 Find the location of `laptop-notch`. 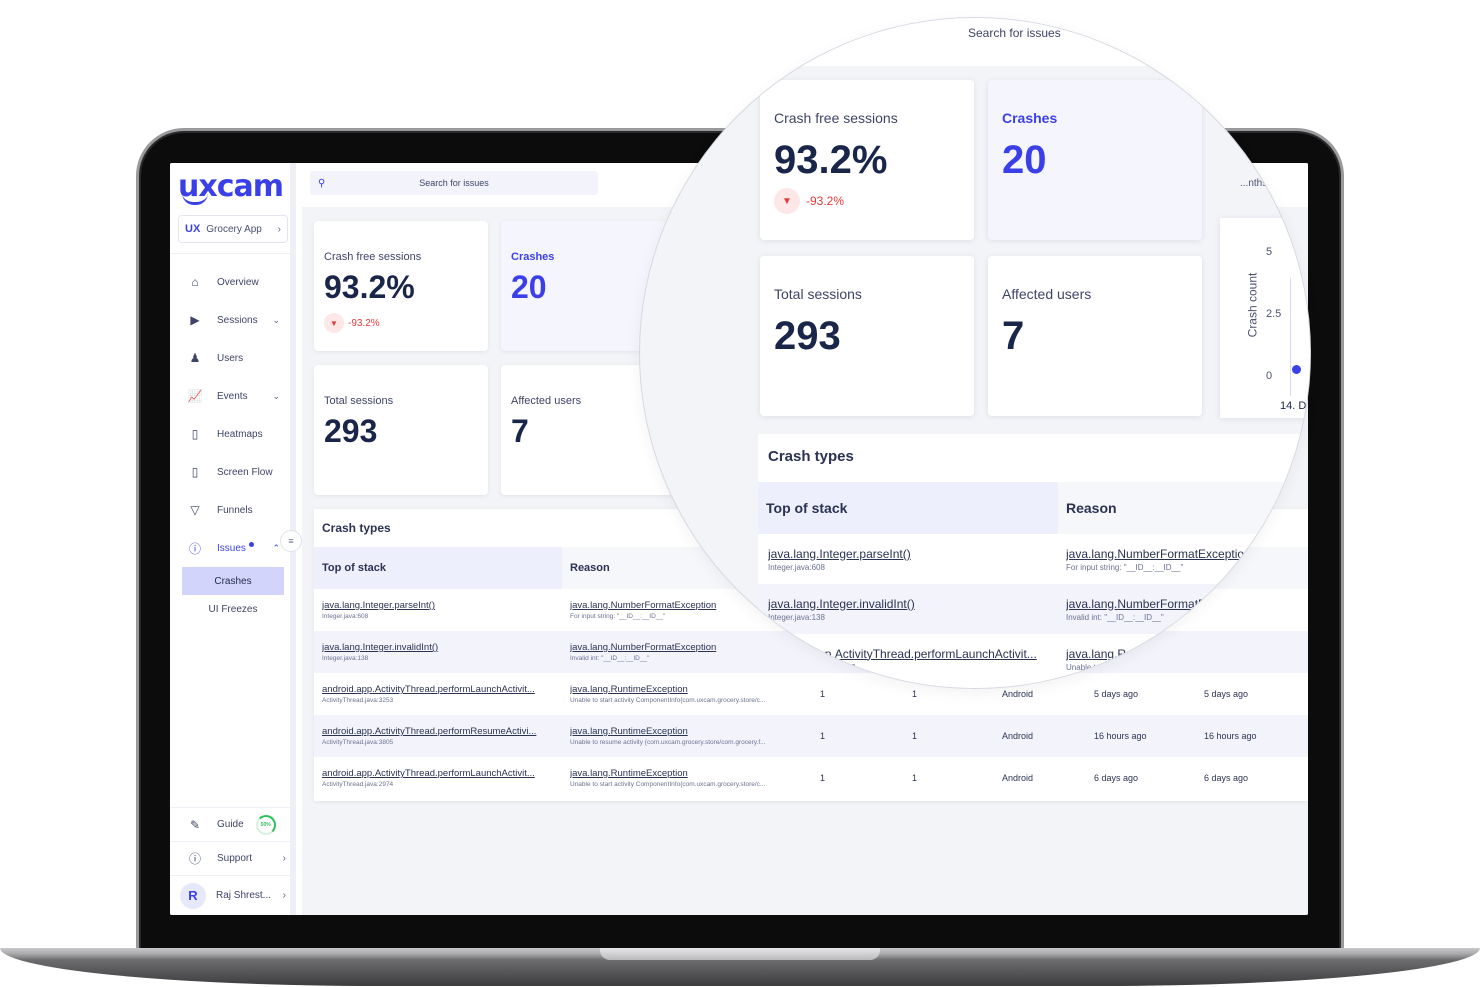

laptop-notch is located at coordinates (740, 954).